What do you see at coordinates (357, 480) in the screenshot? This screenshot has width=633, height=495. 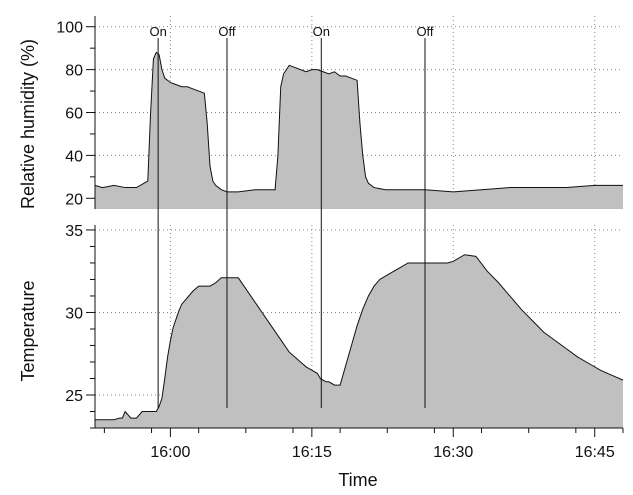 I see `time-axis-title: Time` at bounding box center [357, 480].